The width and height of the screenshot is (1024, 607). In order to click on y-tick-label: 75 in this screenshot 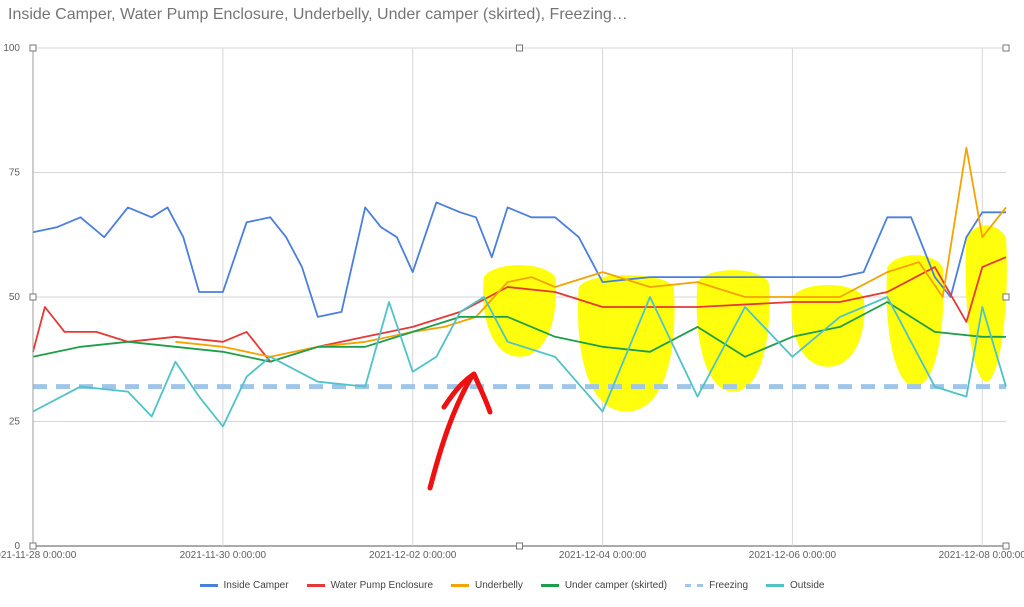, I will do `click(15, 173)`.